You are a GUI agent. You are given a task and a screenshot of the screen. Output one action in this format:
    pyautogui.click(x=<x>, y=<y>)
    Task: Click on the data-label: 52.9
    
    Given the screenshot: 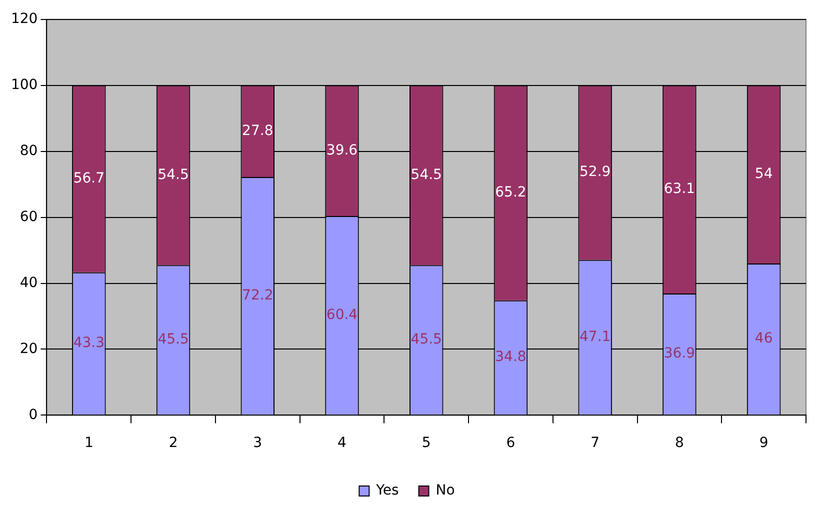 What is the action you would take?
    pyautogui.click(x=595, y=172)
    